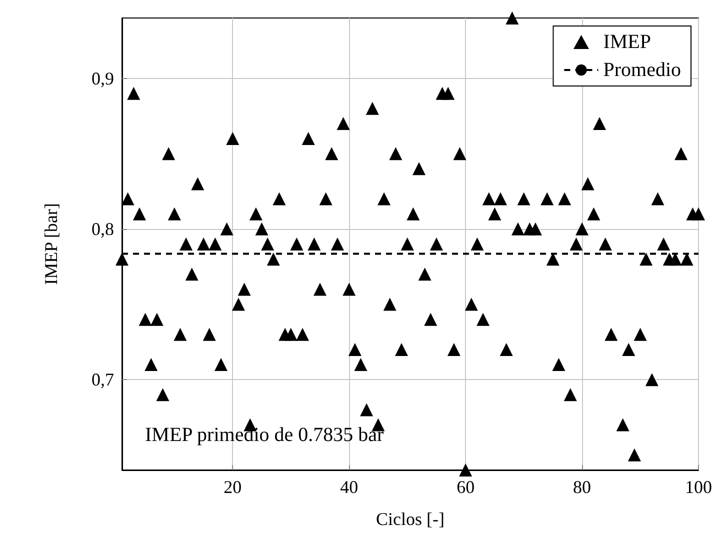  Describe the element at coordinates (51, 244) in the screenshot. I see `y-axis-title: IMEP [bar]` at that location.